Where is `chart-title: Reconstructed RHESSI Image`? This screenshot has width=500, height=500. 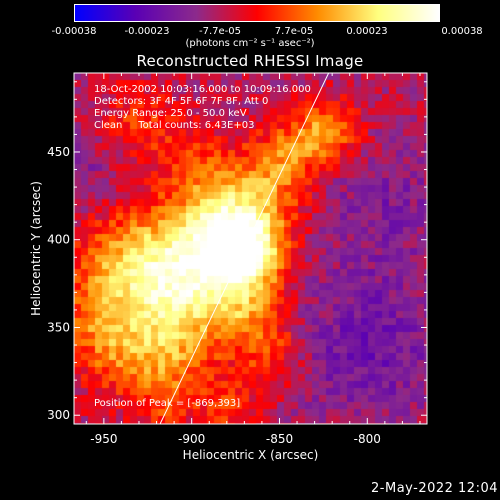 chart-title: Reconstructed RHESSI Image is located at coordinates (250, 61).